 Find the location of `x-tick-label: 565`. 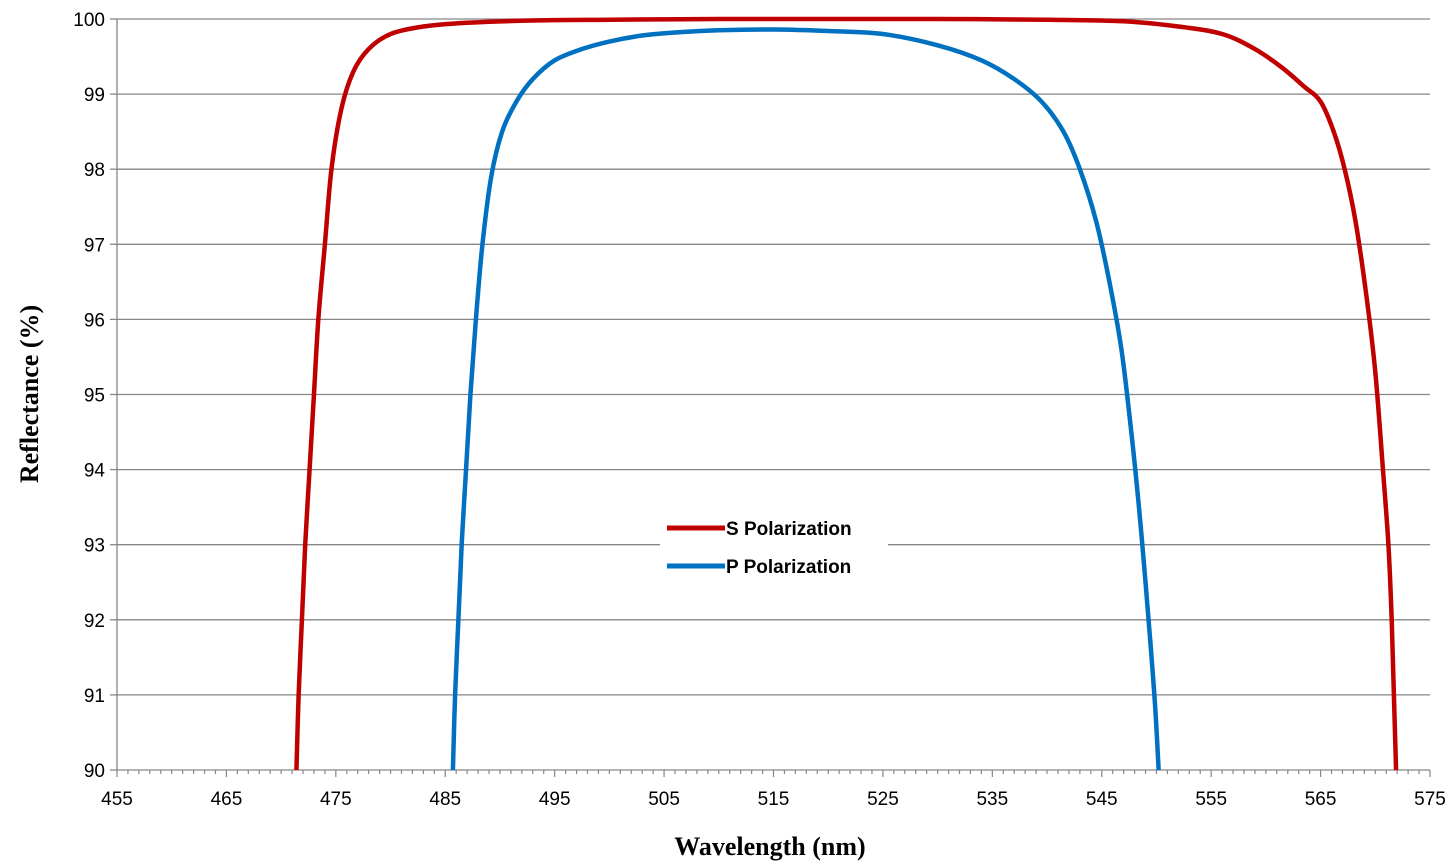

x-tick-label: 565 is located at coordinates (1321, 799).